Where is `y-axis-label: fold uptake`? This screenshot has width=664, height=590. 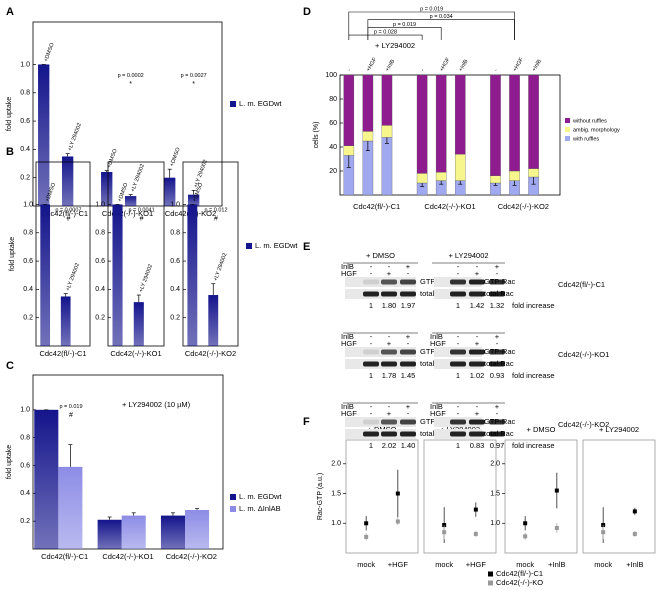
y-axis-label: fold uptake is located at coordinates (12, 254).